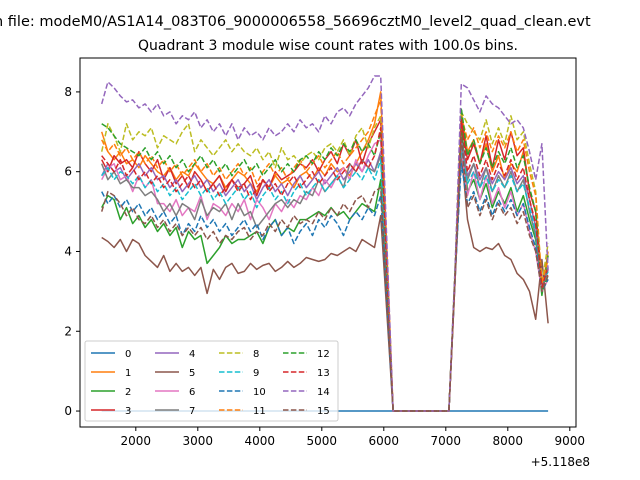 This screenshot has height=480, width=640. I want to click on y-tick-label: 6, so click(68, 172).